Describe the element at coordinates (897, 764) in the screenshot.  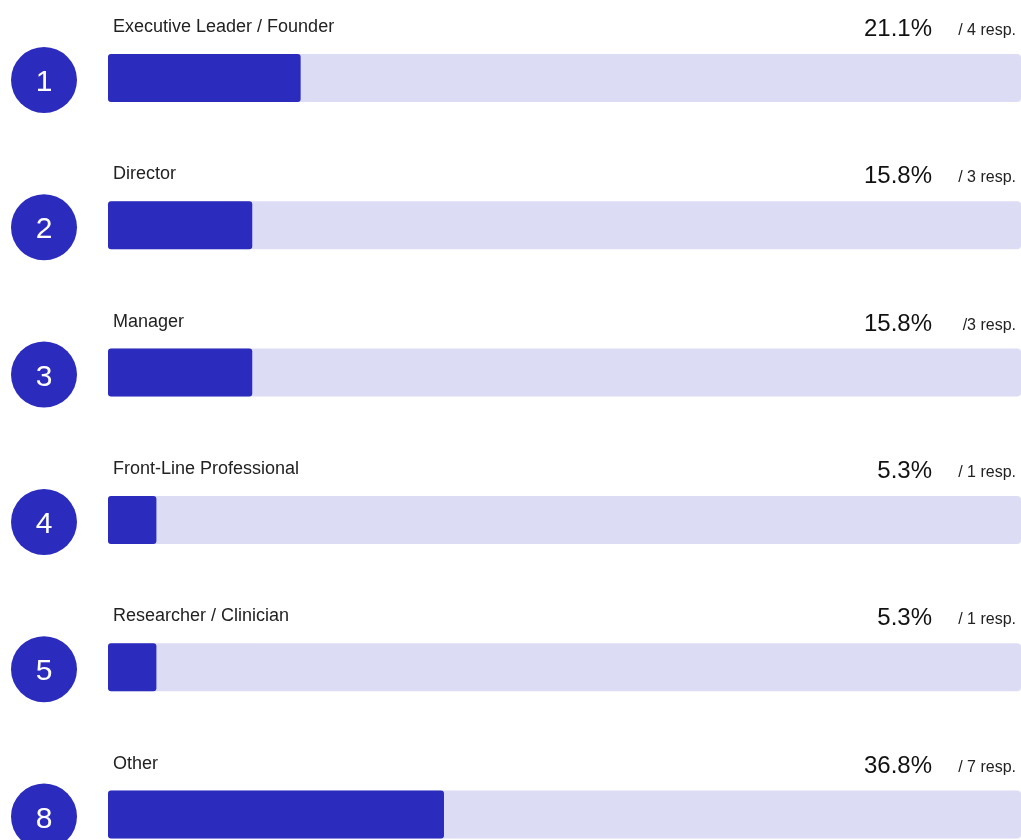
I see `data-label: 36.8%` at that location.